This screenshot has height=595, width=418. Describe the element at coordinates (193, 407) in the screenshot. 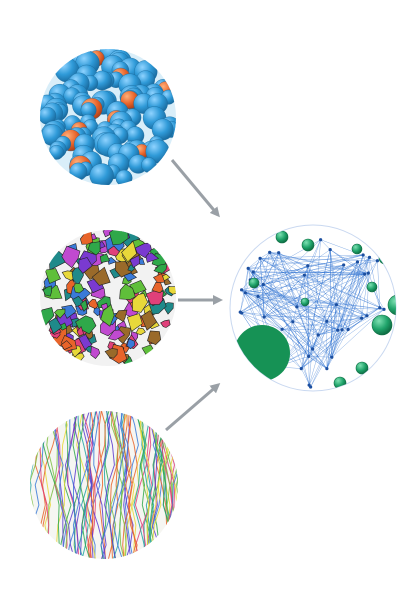

I see `arrow-fibers-to-network` at that location.